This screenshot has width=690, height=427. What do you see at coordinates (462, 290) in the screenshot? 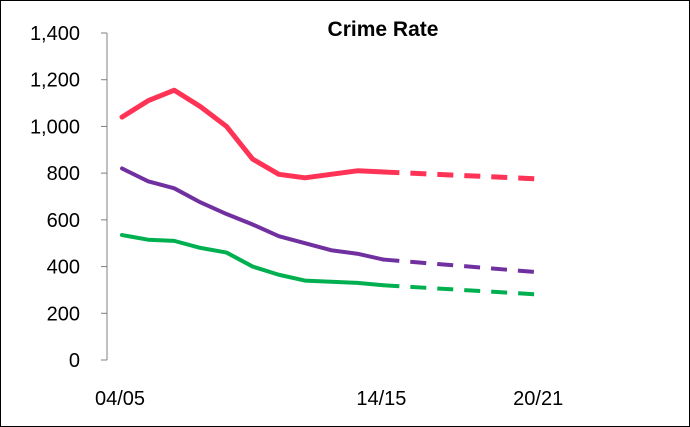
I see `series-2-projection` at bounding box center [462, 290].